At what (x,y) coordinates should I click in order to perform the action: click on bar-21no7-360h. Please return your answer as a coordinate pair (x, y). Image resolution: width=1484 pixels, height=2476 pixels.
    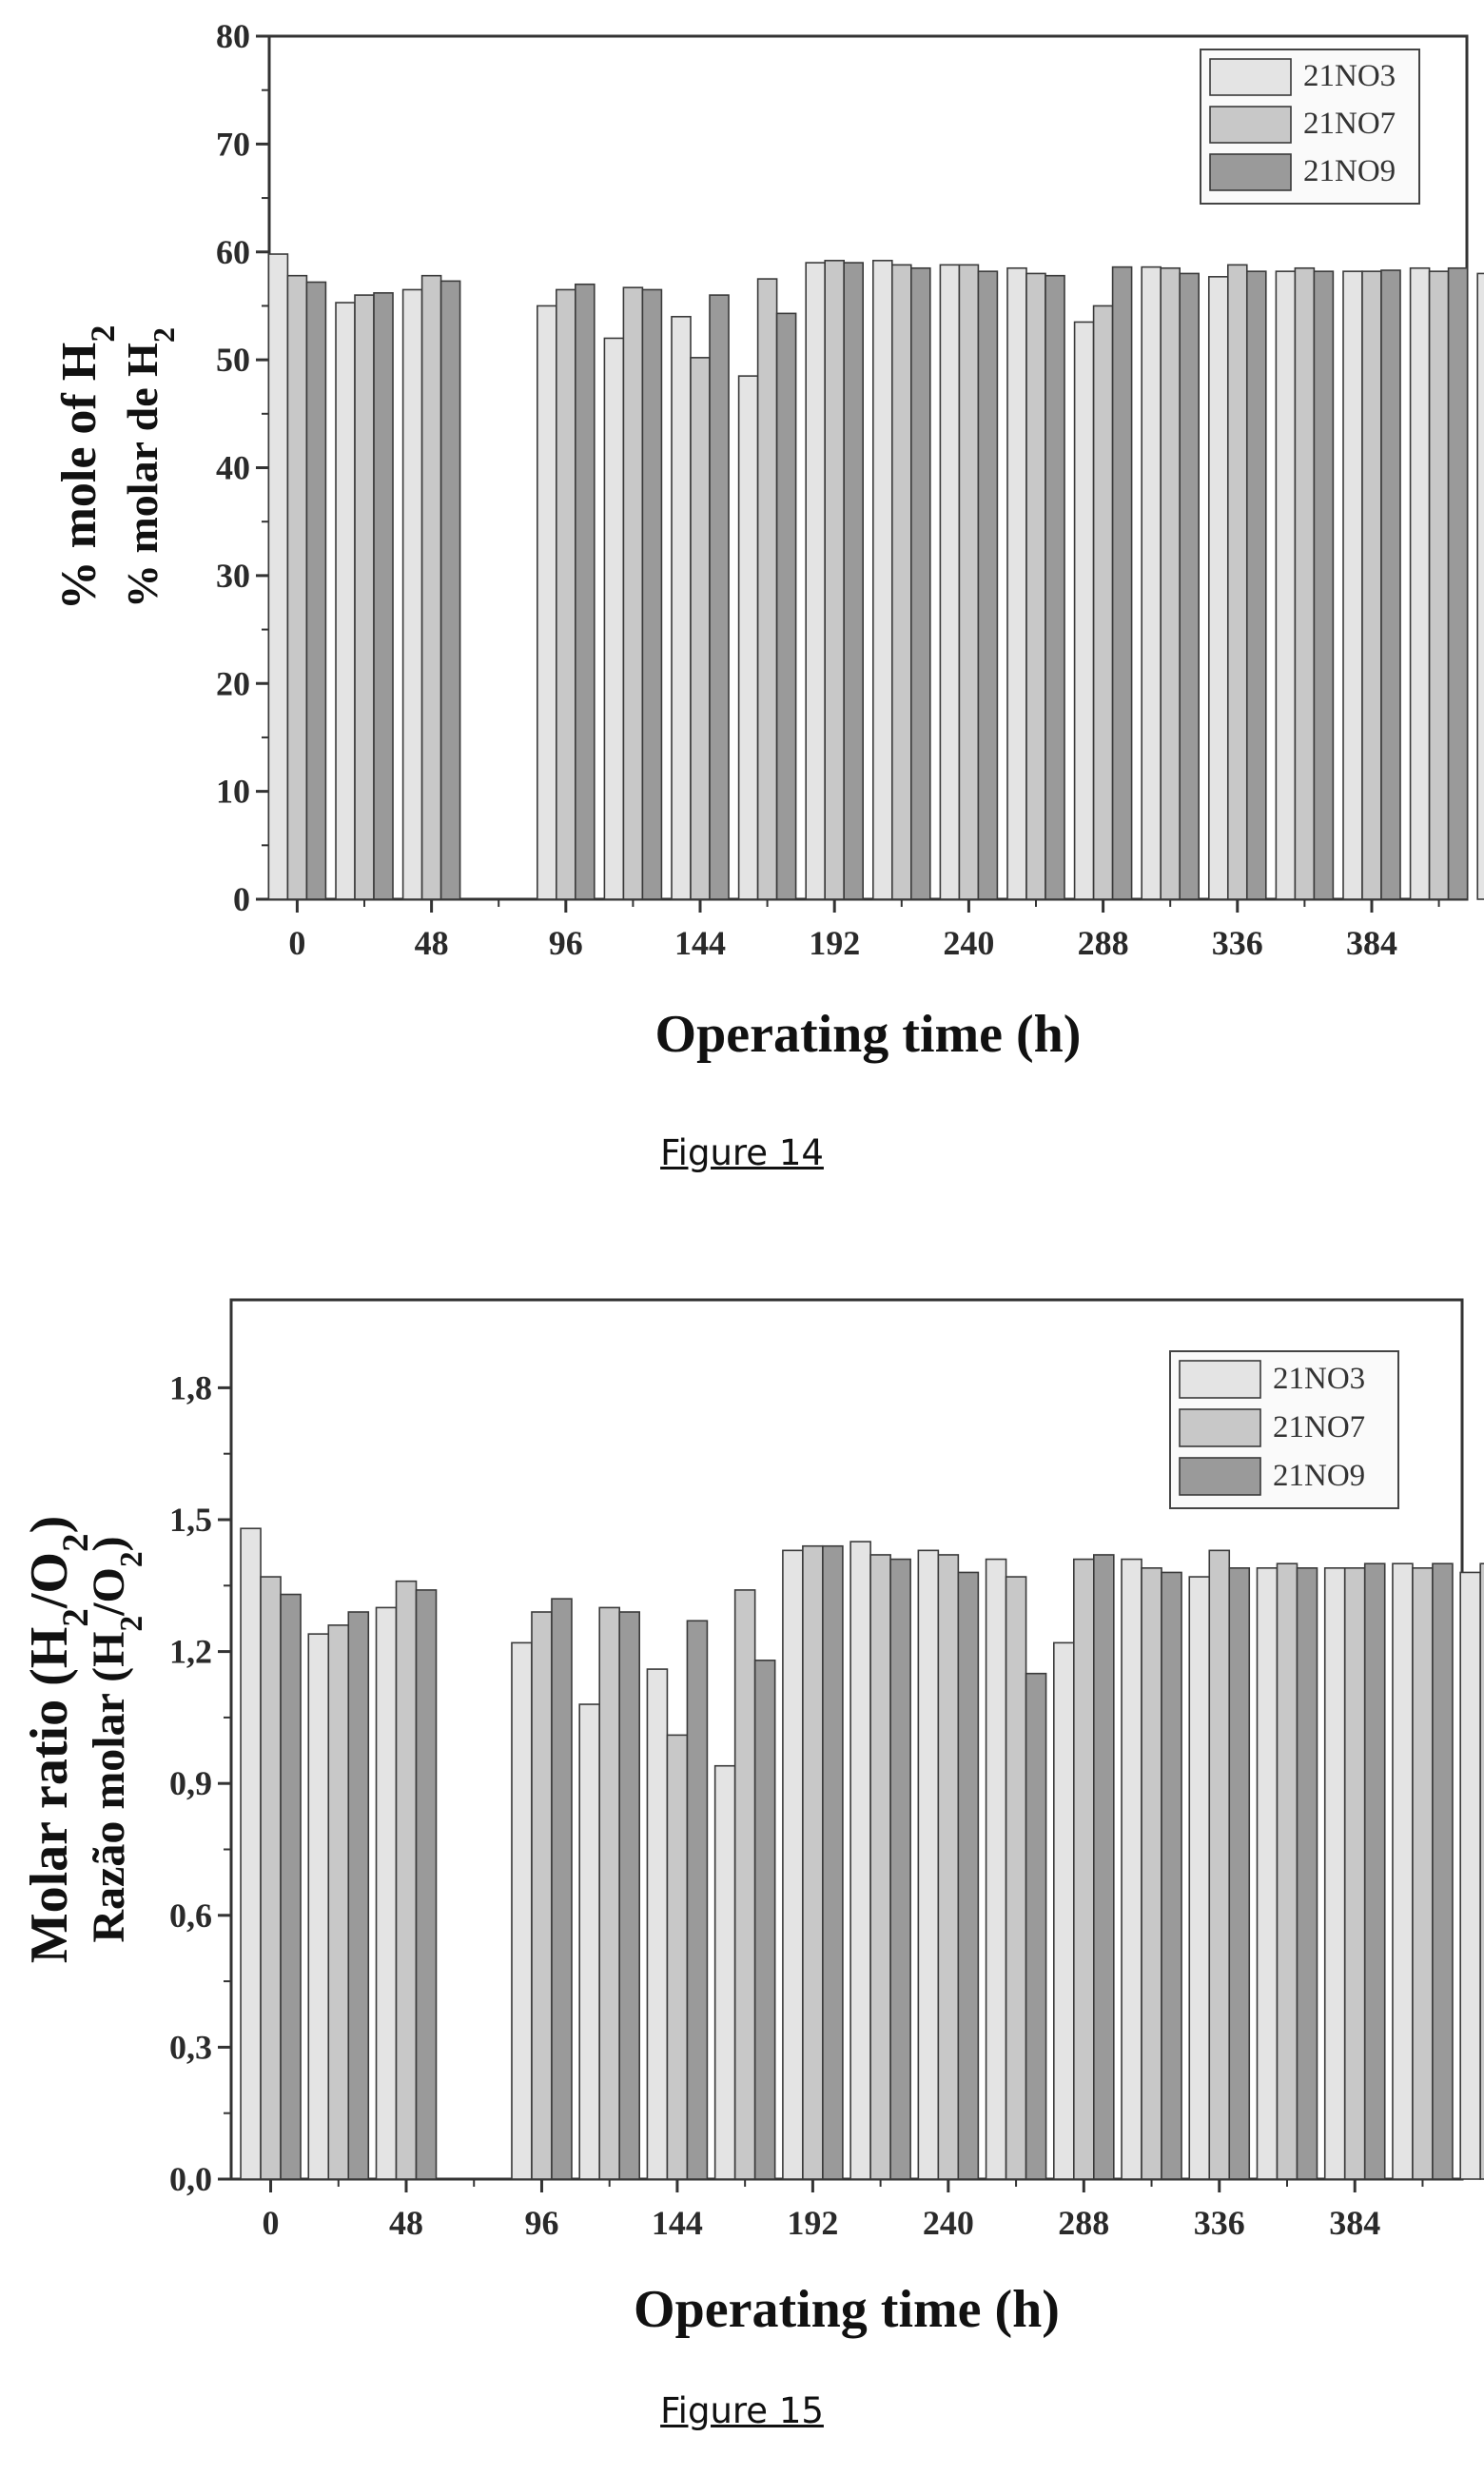
    Looking at the image, I should click on (1287, 1871).